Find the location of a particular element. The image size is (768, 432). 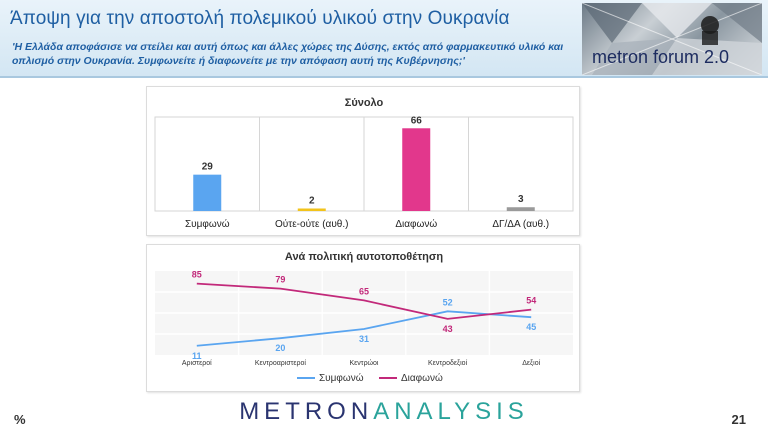

line-value-label: 11 is located at coordinates (197, 356).